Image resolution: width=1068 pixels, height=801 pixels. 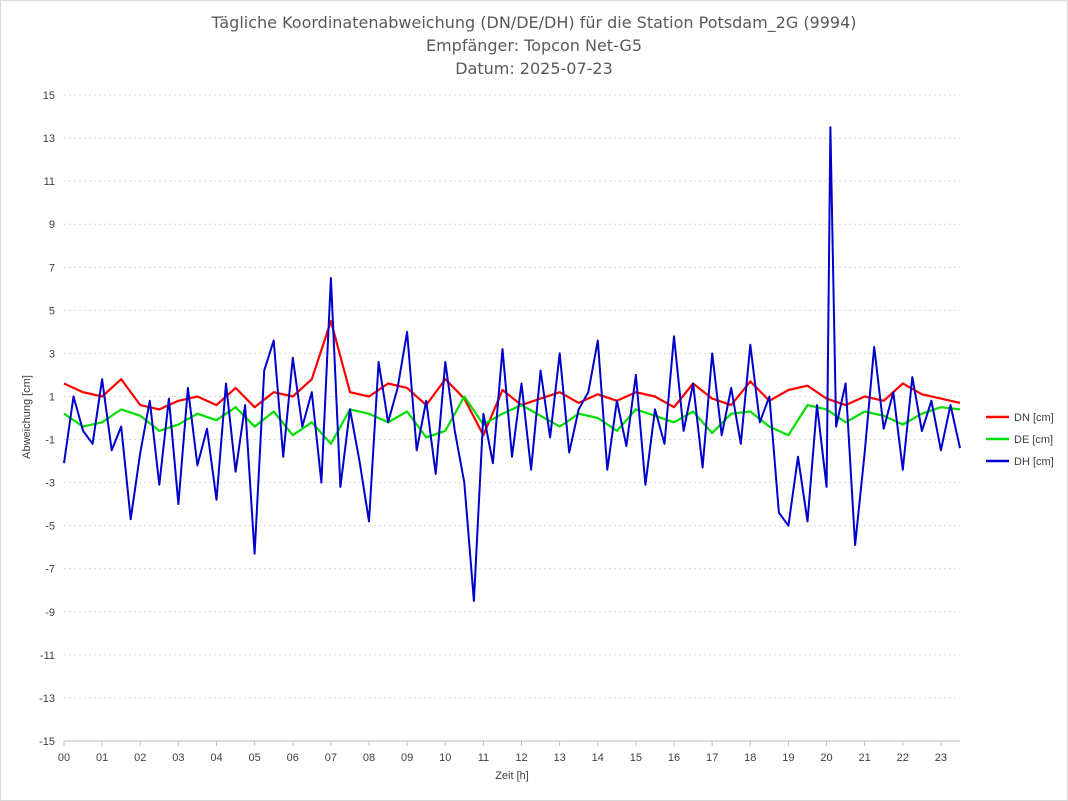 What do you see at coordinates (674, 758) in the screenshot?
I see `x-tick-label: 16` at bounding box center [674, 758].